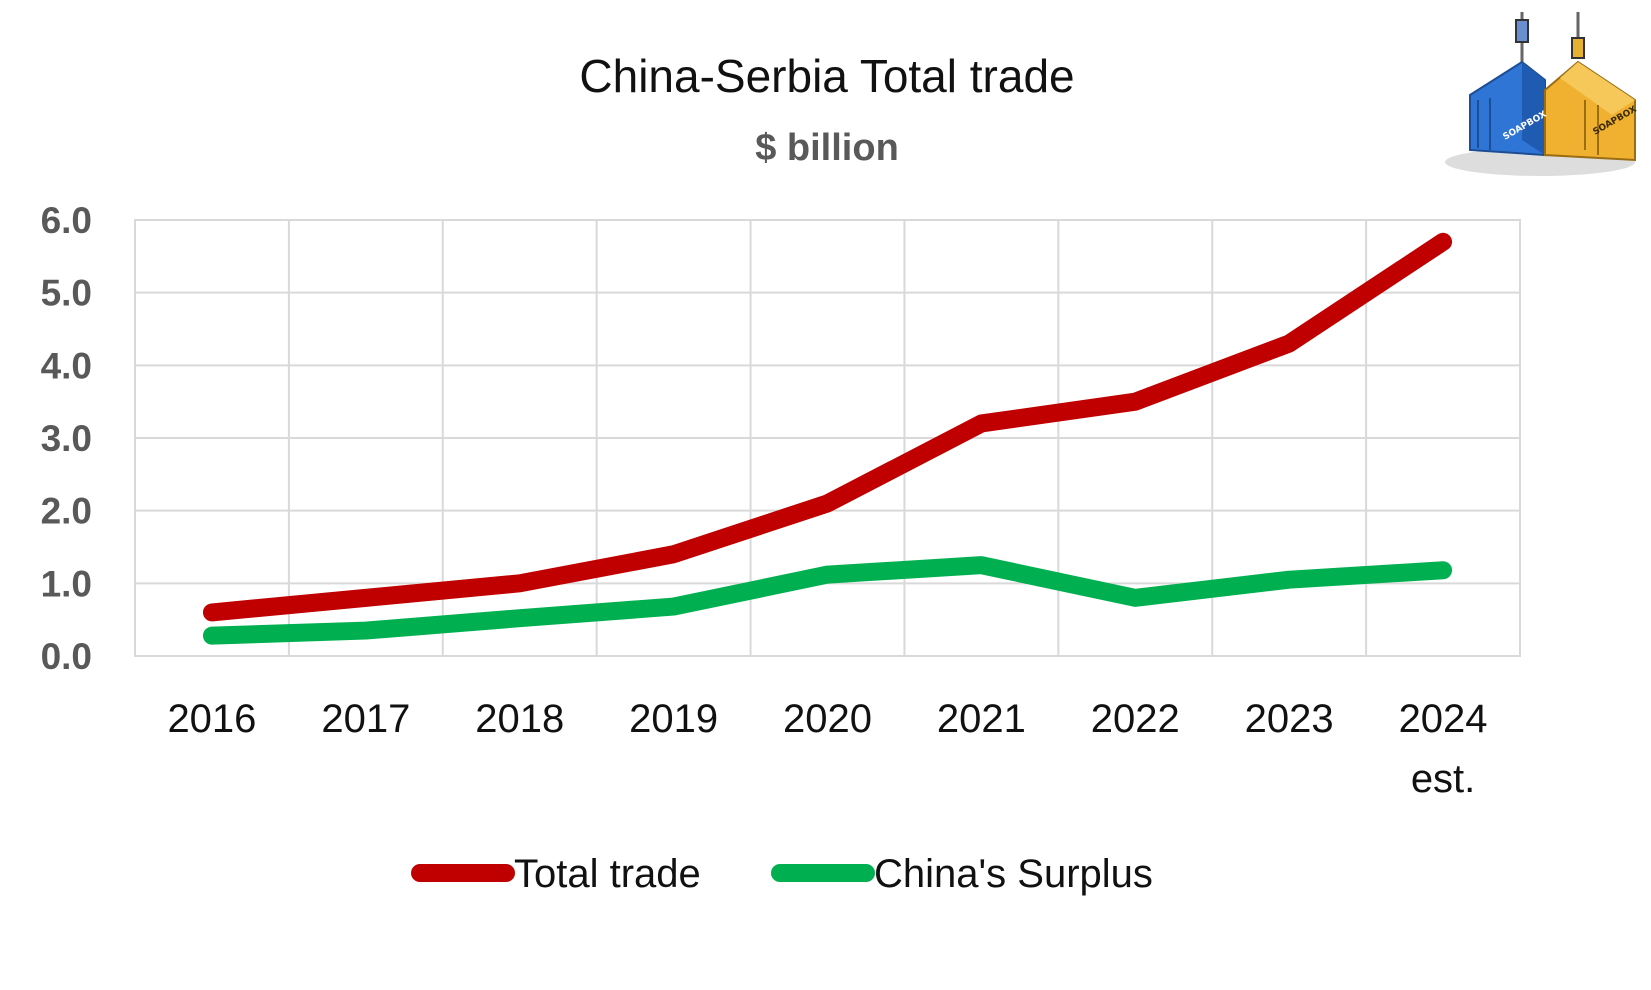  I want to click on x-tick-label: 2021, so click(981, 719).